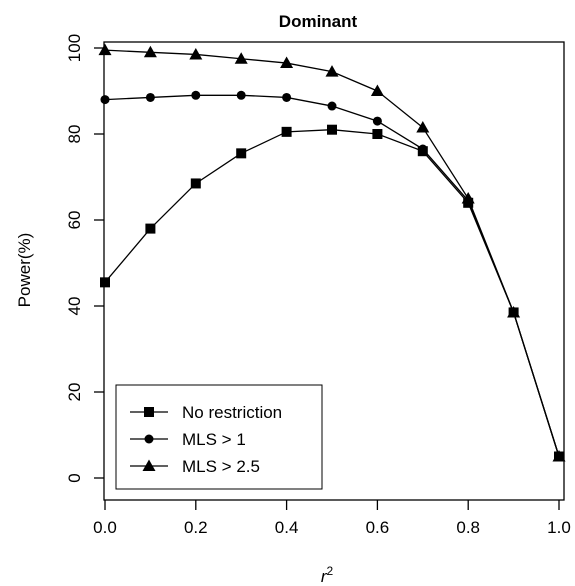  What do you see at coordinates (74, 48) in the screenshot?
I see `y-tick-label: 100` at bounding box center [74, 48].